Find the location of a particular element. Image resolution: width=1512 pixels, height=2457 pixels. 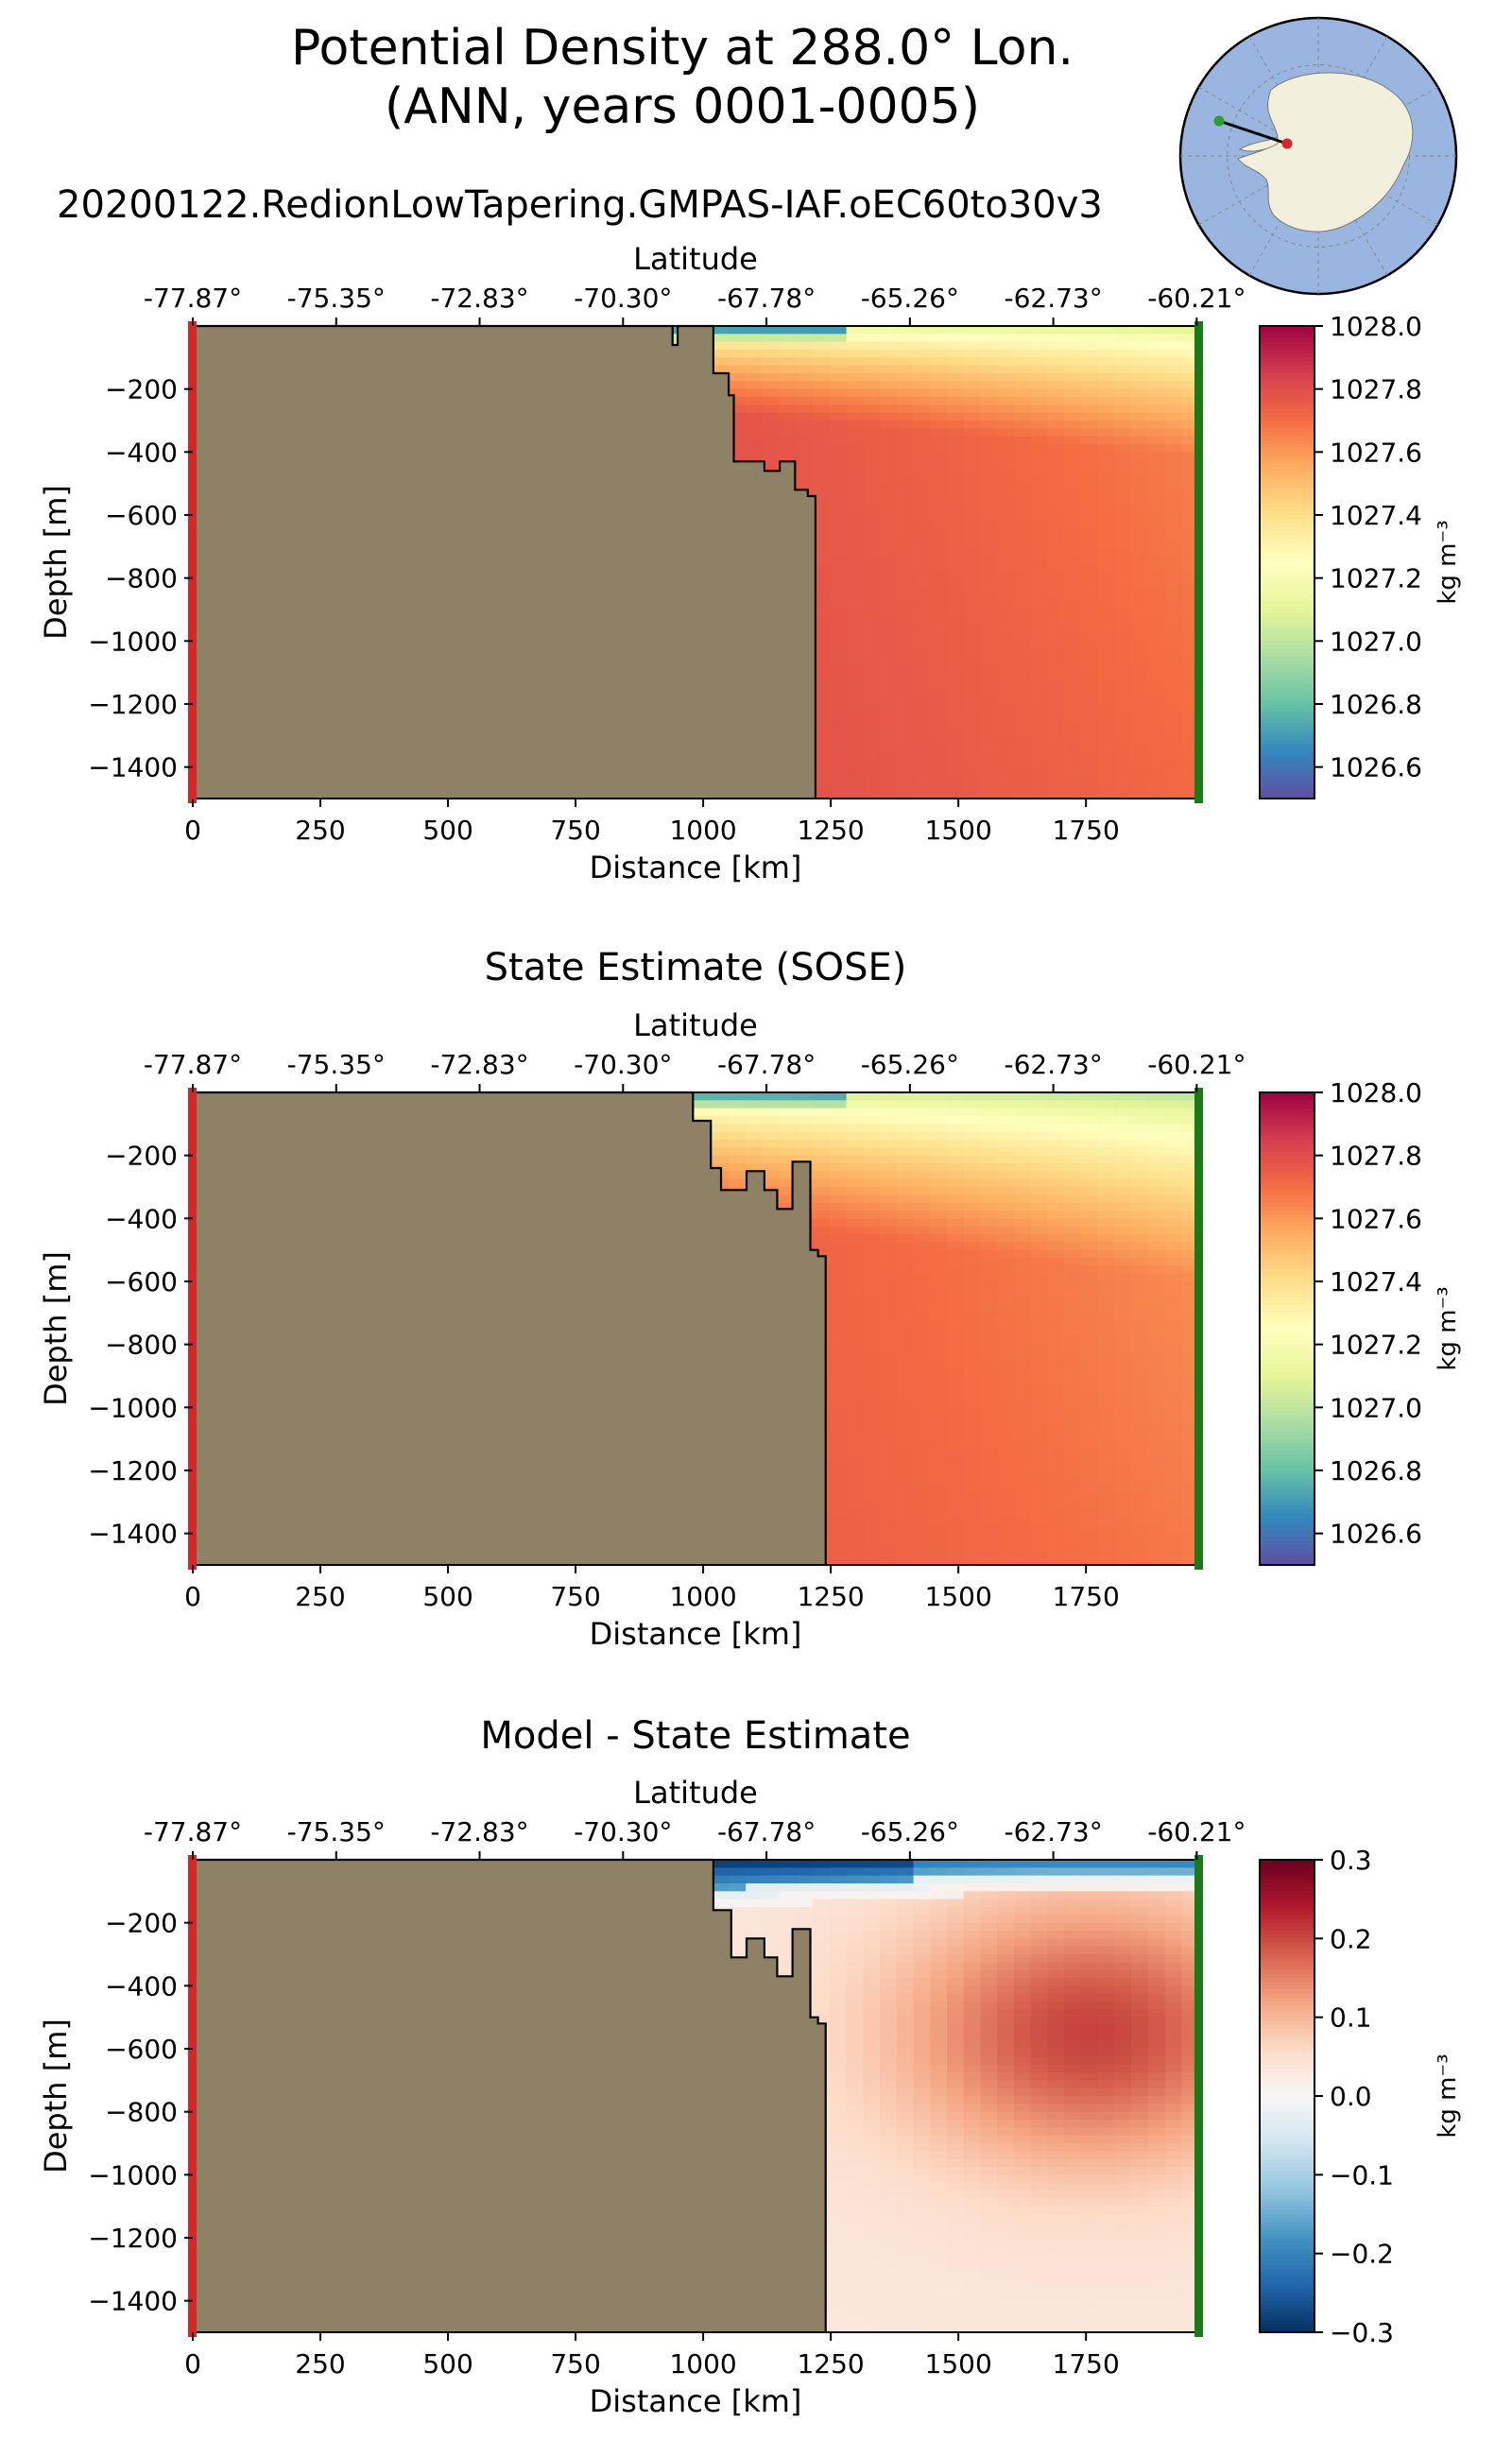

x-tick-label: 500 is located at coordinates (447, 830).